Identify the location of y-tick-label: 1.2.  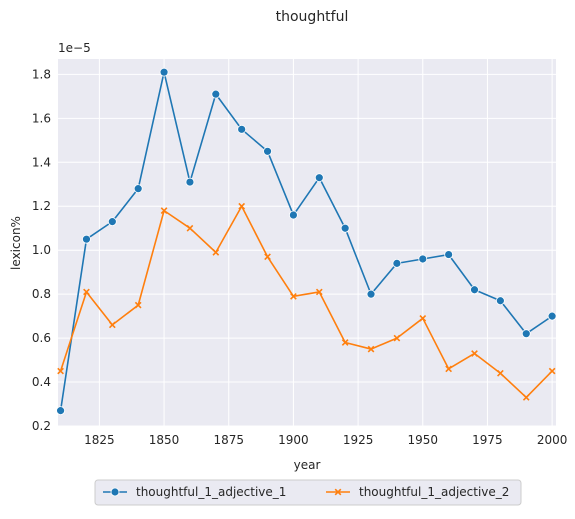
(41, 206).